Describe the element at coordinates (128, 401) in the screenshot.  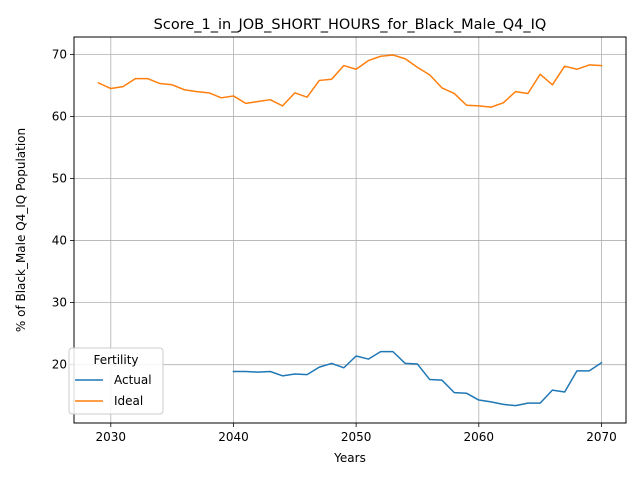
I see `legend-label-ideal: Ideal` at that location.